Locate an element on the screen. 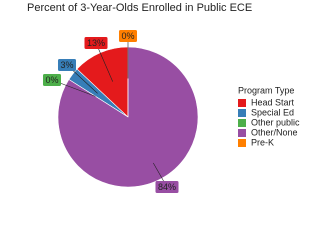 Image resolution: width=325 pixels, height=240 pixels. data-label: 84% is located at coordinates (167, 187).